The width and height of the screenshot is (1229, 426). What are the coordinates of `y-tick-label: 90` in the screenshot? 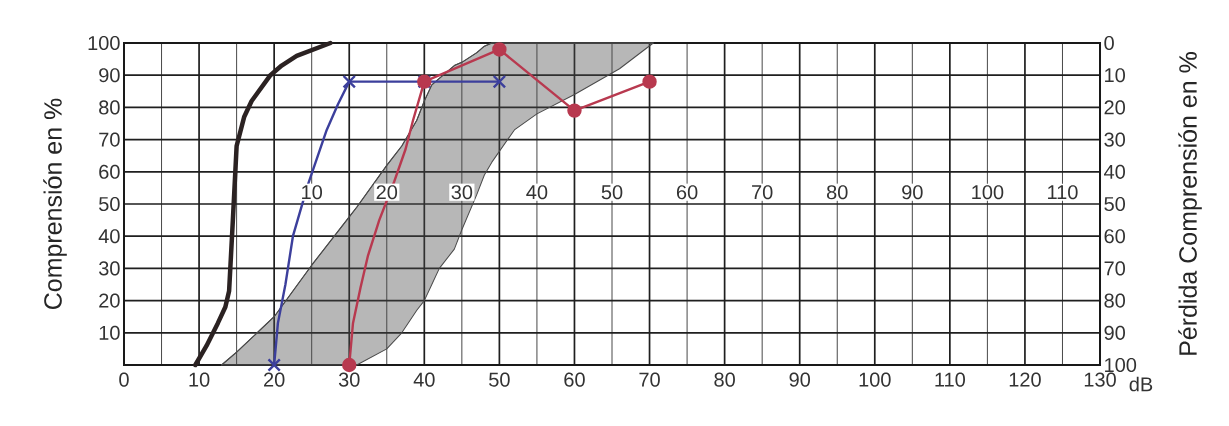 It's located at (109, 75).